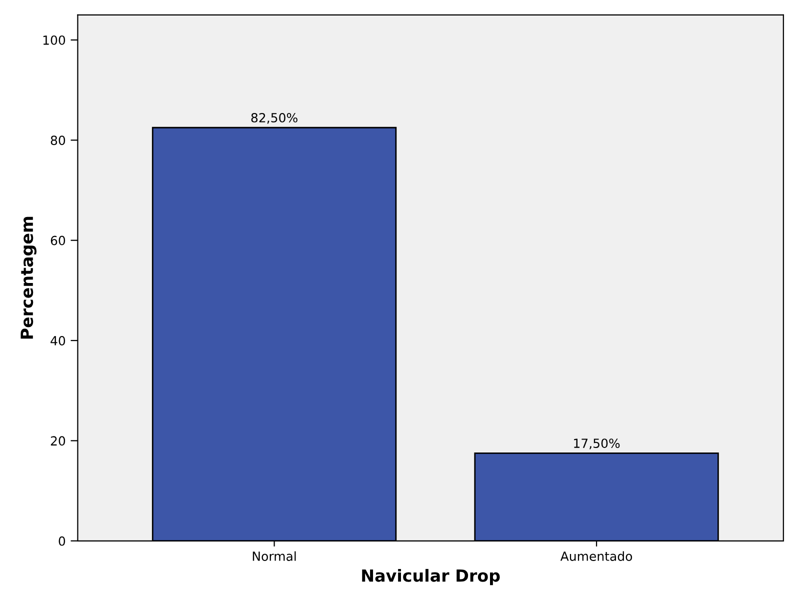 Image resolution: width=785 pixels, height=597 pixels. Describe the element at coordinates (274, 118) in the screenshot. I see `data-label: 82,50%` at that location.